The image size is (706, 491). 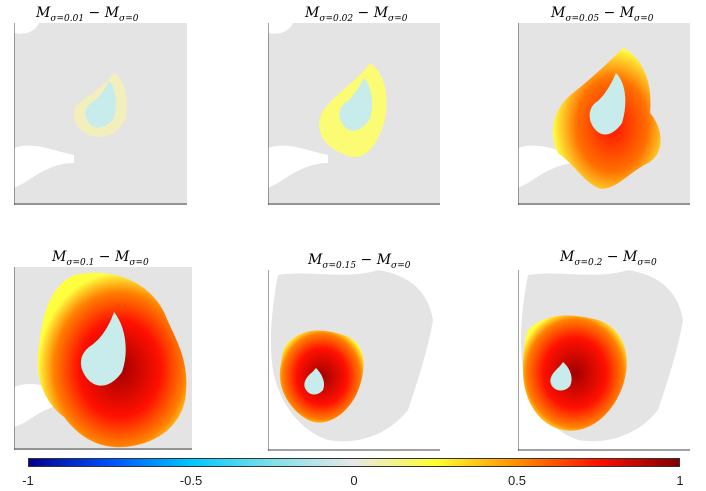 I want to click on panel-title: Mσ=0.05 − Mσ=0, so click(x=602, y=14).